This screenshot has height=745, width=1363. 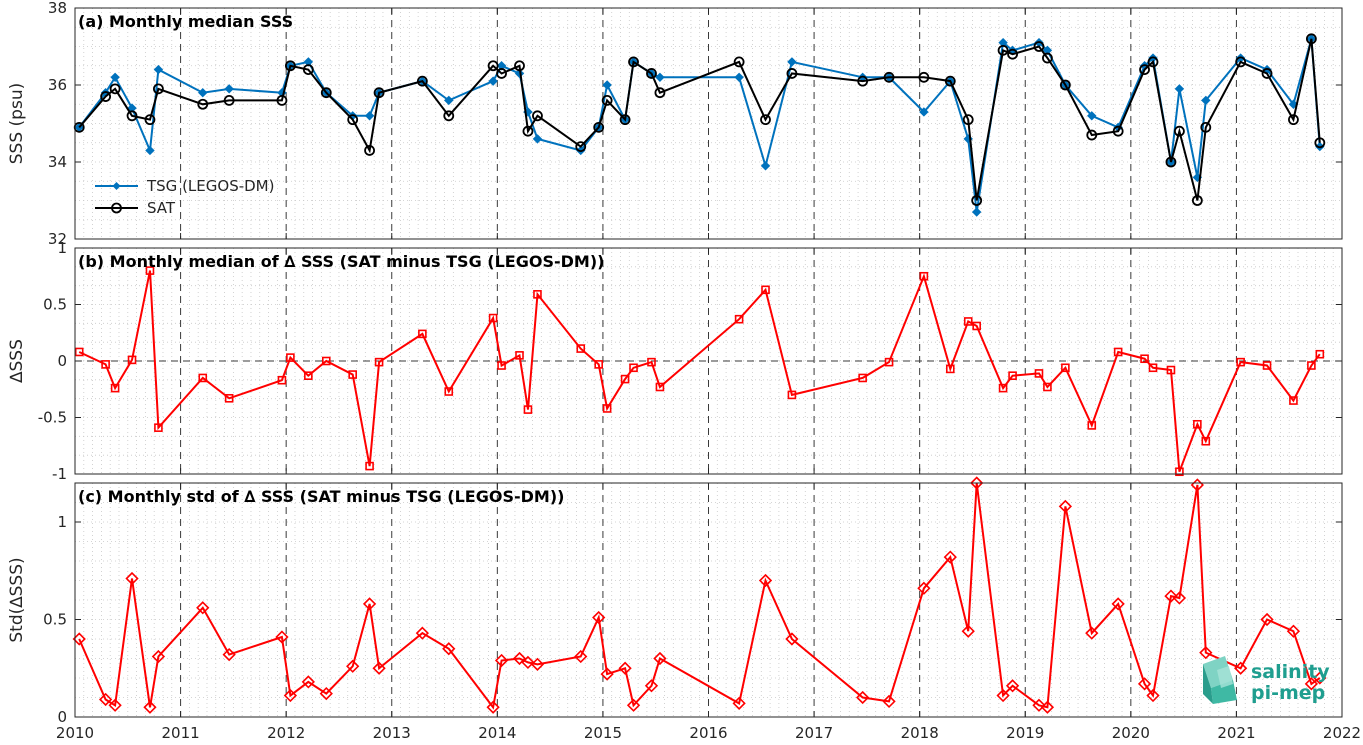 What do you see at coordinates (57, 162) in the screenshot?
I see `y-tick-label: 34` at bounding box center [57, 162].